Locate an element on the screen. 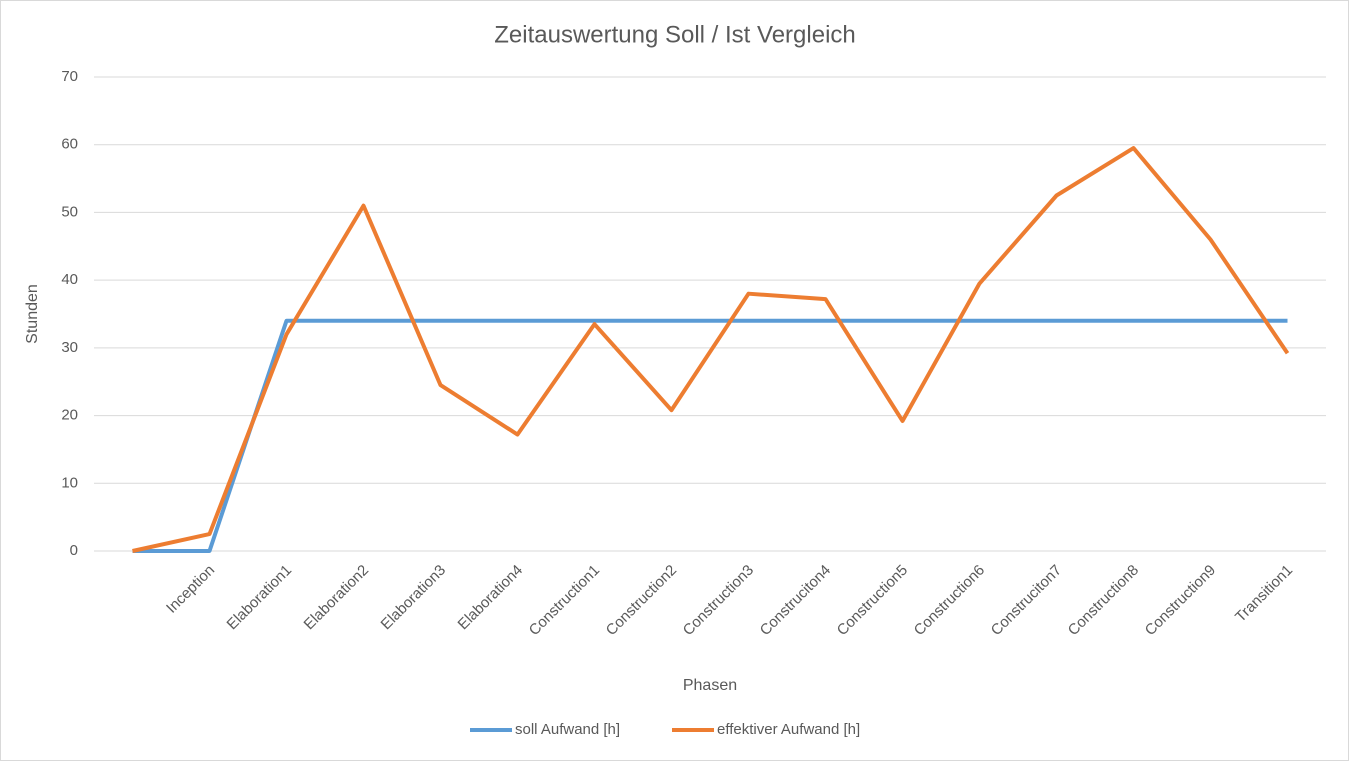  y-tick-label: 50 is located at coordinates (69, 211).